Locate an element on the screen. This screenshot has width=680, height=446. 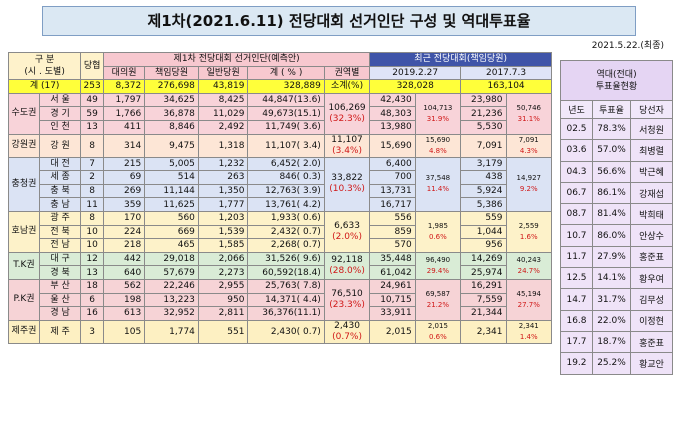
rate-cell: 18.7% is located at coordinates (611, 342).